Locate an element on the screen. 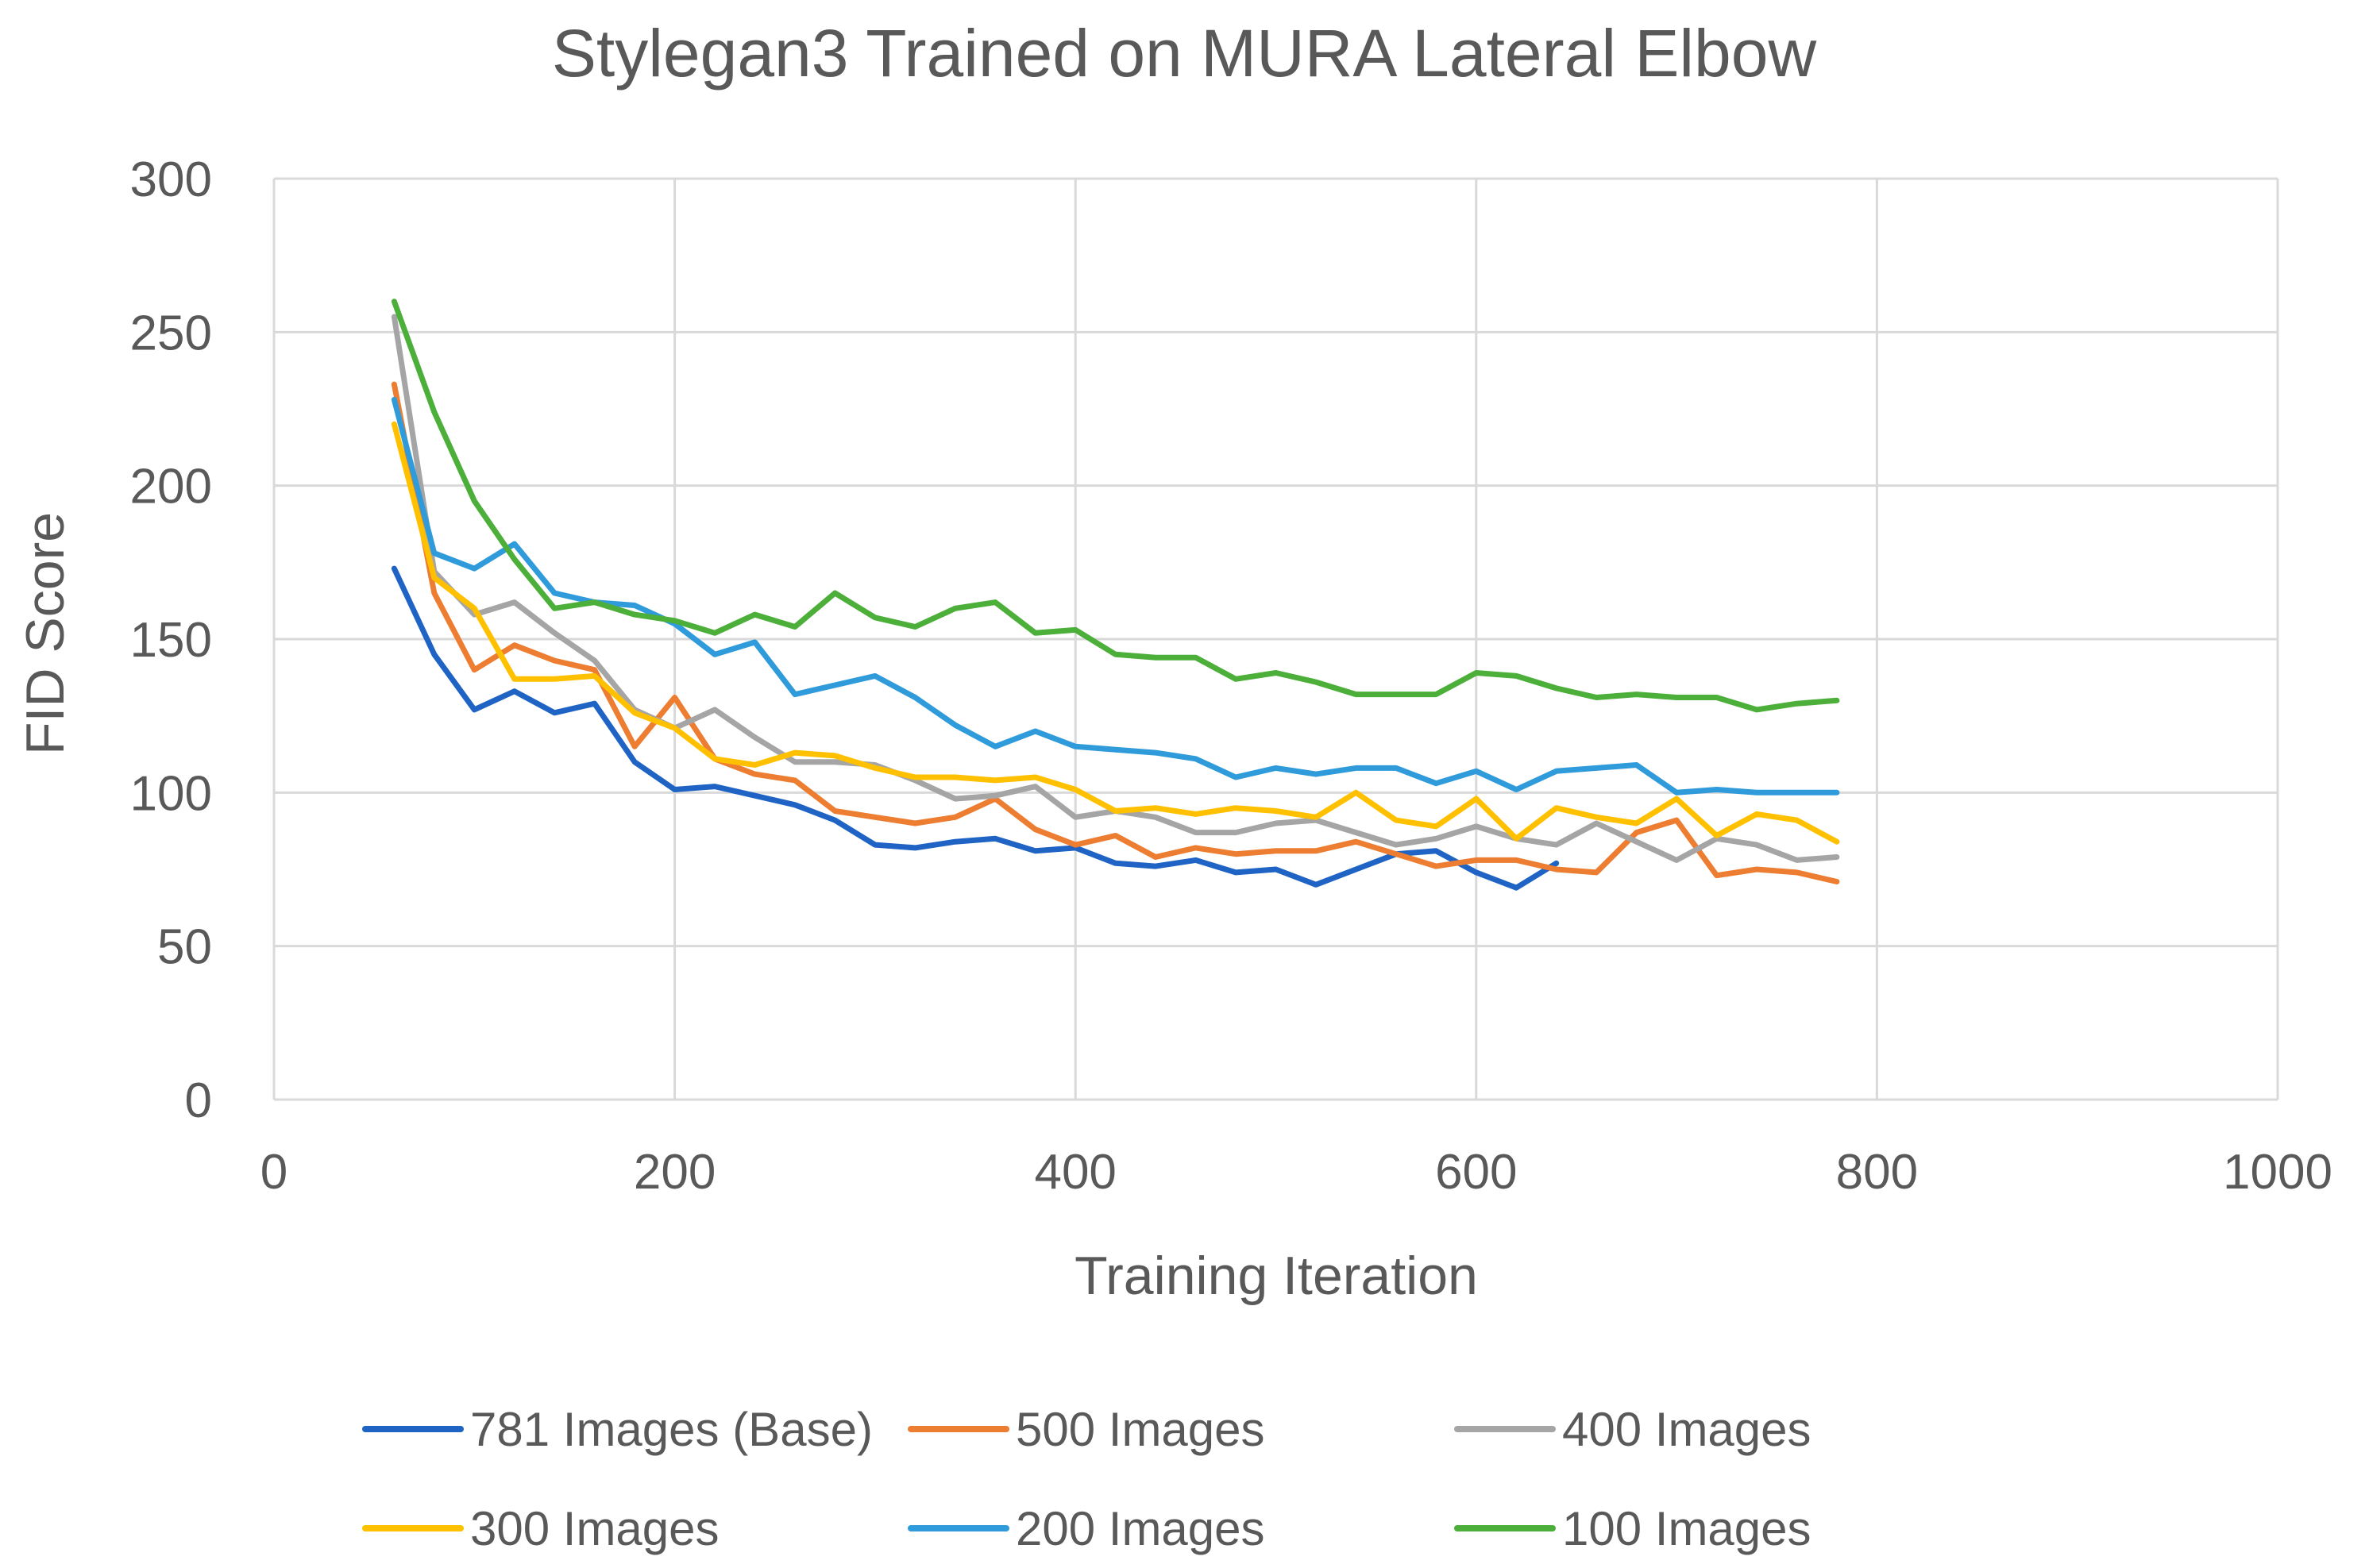 Image resolution: width=2369 pixels, height=1568 pixels. y-tick-label: 200 is located at coordinates (171, 487).